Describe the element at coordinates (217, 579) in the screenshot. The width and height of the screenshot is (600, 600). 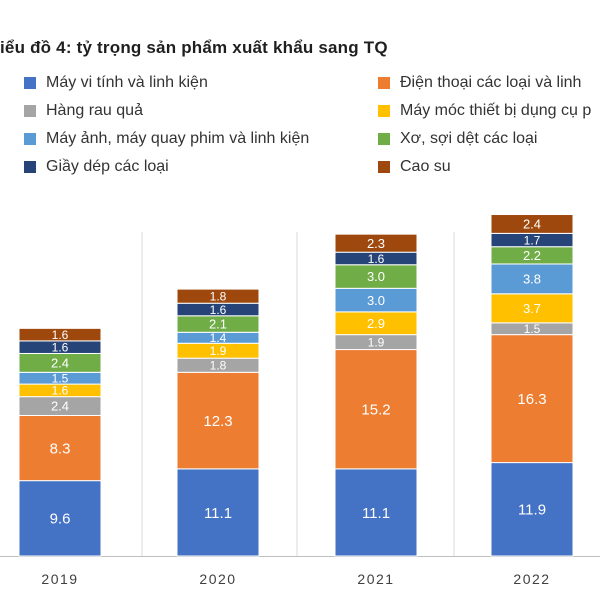
I see `x-tick-label: 2020` at that location.